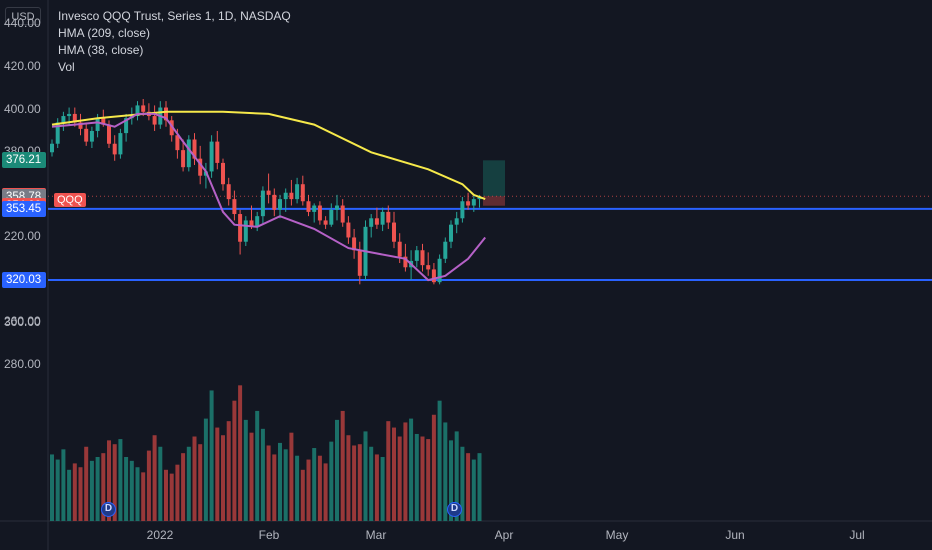 Image resolution: width=932 pixels, height=550 pixels. What do you see at coordinates (23, 16) in the screenshot?
I see `currency-button: USD` at bounding box center [23, 16].